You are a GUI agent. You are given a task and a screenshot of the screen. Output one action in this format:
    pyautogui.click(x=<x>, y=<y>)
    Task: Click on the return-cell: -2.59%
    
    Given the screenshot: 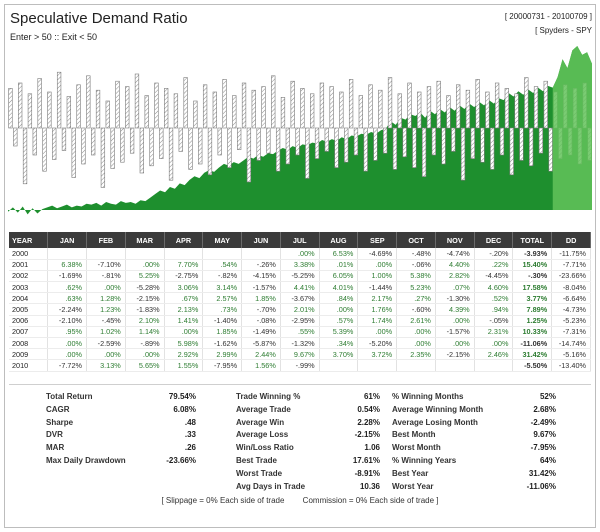 What is the action you would take?
    pyautogui.click(x=106, y=343)
    